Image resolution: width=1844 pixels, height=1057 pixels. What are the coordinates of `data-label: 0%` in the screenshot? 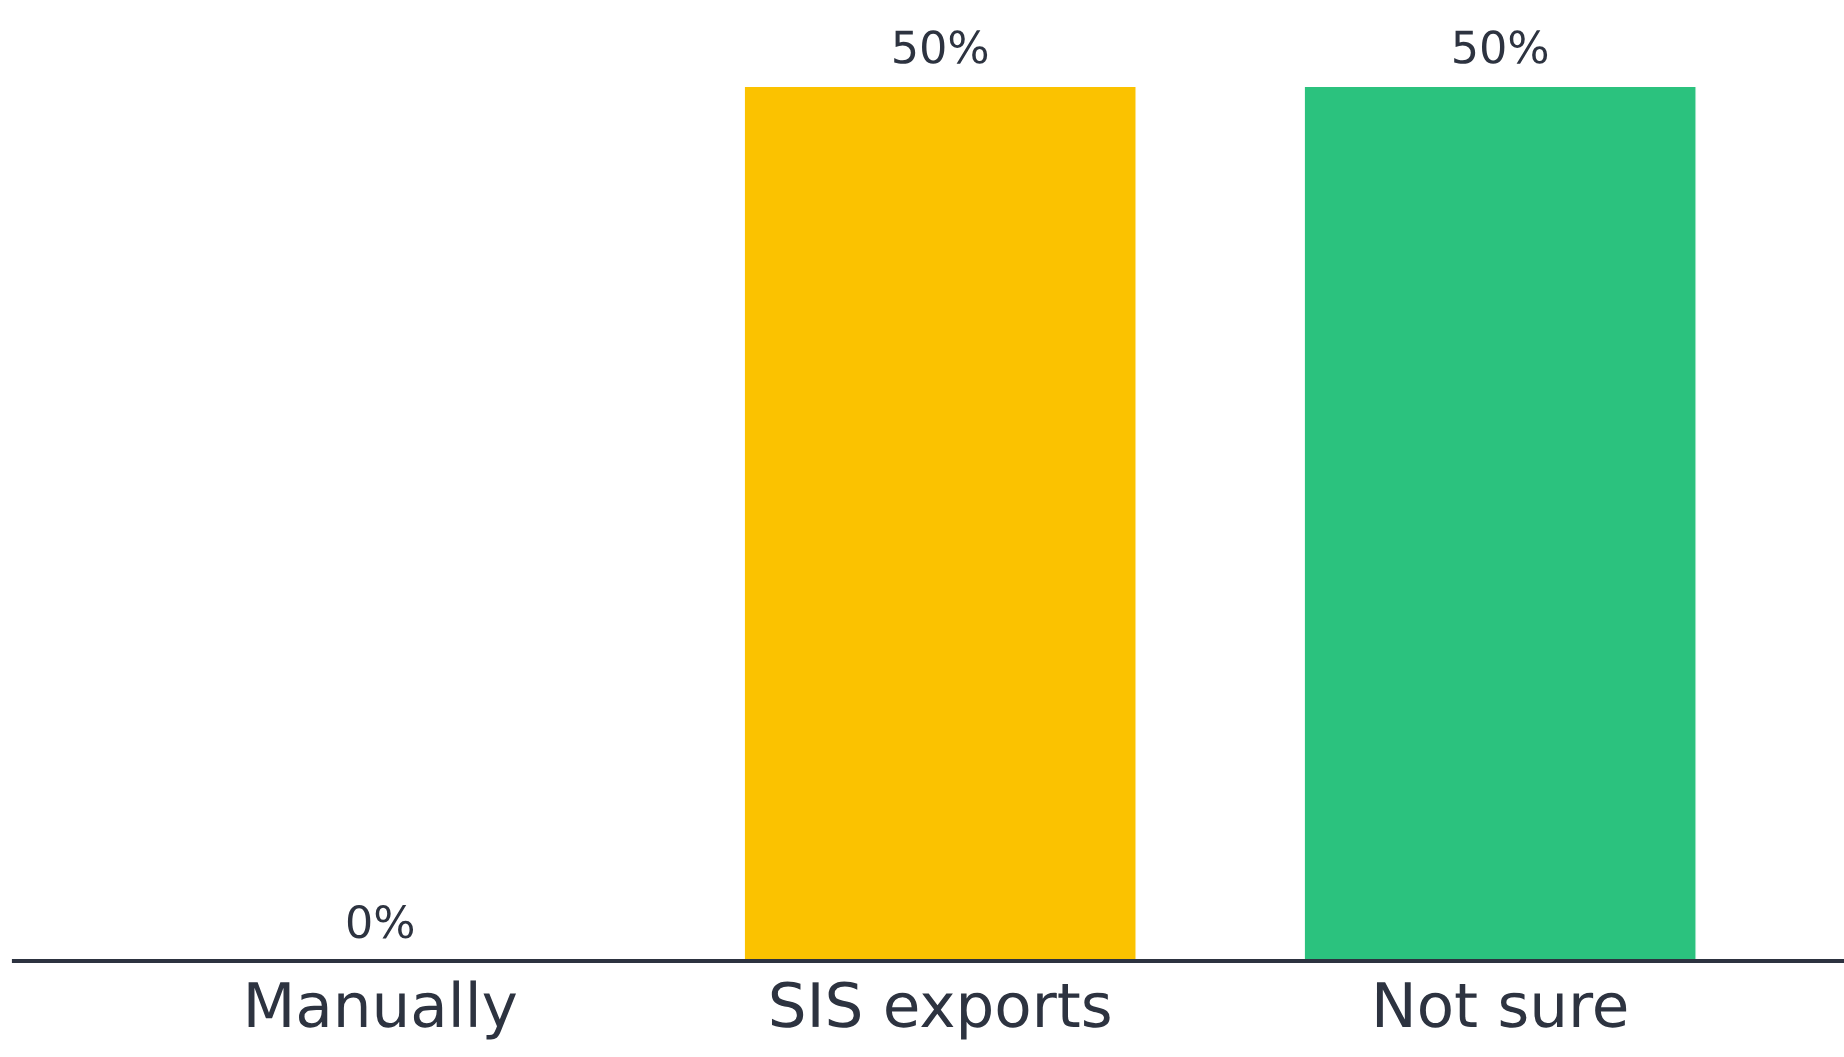 It's located at (380, 921).